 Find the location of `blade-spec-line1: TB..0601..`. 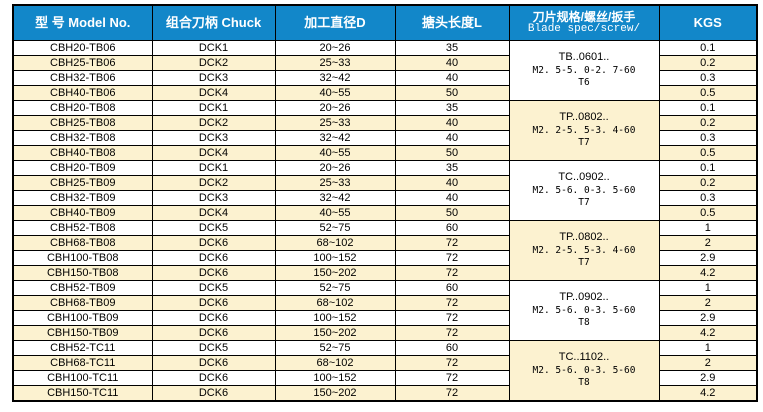

blade-spec-line1: TB..0601.. is located at coordinates (584, 57).